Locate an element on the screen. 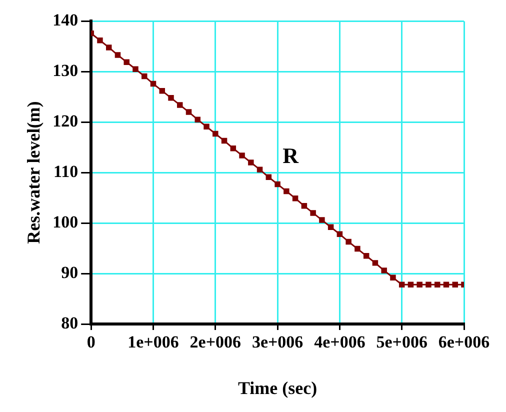  y-tick-label: 90 is located at coordinates (69, 272).